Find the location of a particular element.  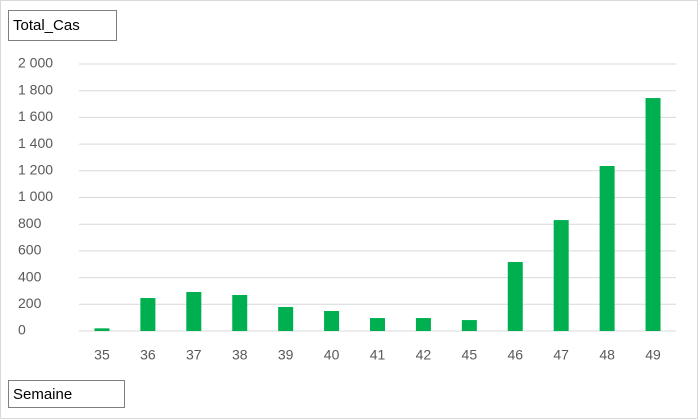

x-tick-label: 39 is located at coordinates (286, 355).